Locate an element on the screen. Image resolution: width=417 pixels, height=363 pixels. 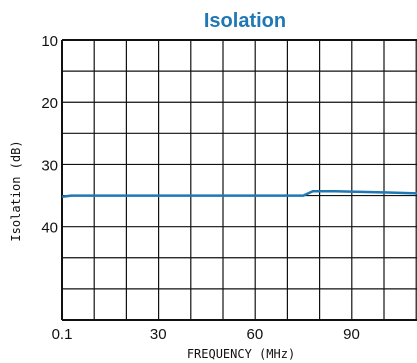
x-tick-label: 90 is located at coordinates (351, 334).